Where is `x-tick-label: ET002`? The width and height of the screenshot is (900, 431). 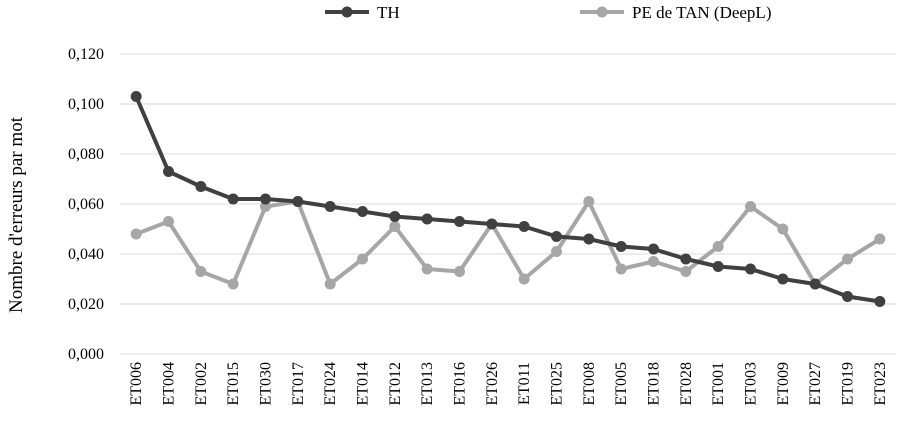 x-tick-label: ET002 is located at coordinates (201, 384).